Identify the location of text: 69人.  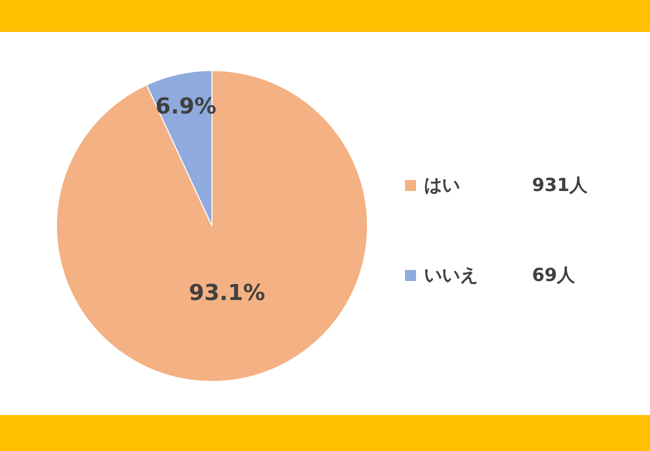
(554, 275).